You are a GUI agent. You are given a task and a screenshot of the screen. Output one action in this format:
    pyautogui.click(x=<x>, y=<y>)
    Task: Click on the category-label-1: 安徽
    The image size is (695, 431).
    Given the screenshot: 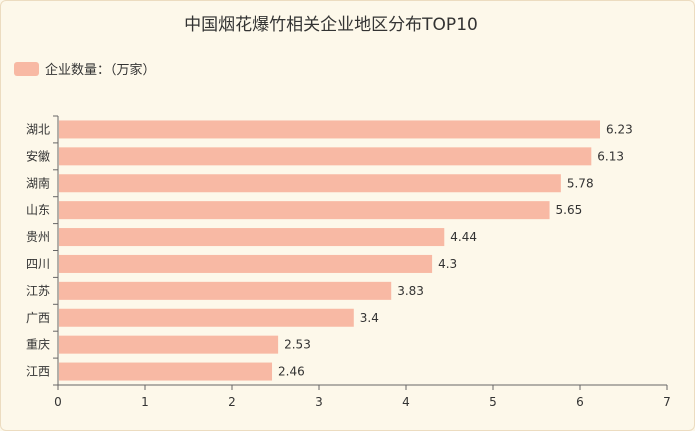 What is the action you would take?
    pyautogui.click(x=38, y=155)
    